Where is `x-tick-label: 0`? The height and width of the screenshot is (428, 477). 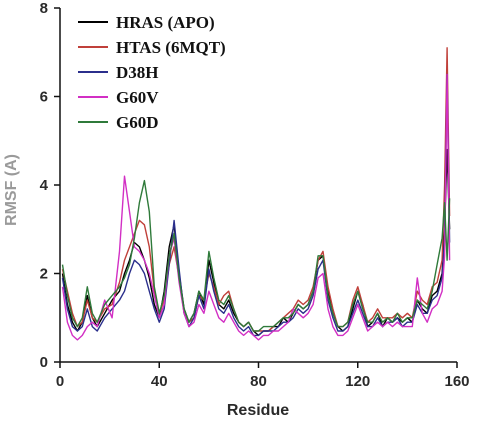
x-tick-label: 0 is located at coordinates (60, 381).